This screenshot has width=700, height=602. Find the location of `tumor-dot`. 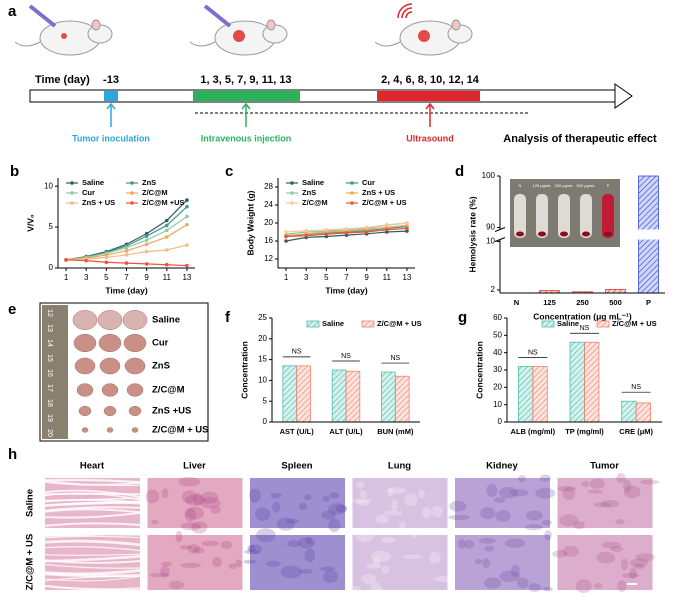

tumor-dot is located at coordinates (64, 36).